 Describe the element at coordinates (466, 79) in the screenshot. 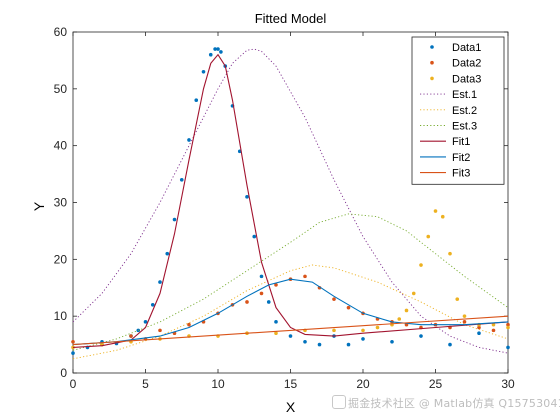

I see `legend-label-data3: Data3` at that location.